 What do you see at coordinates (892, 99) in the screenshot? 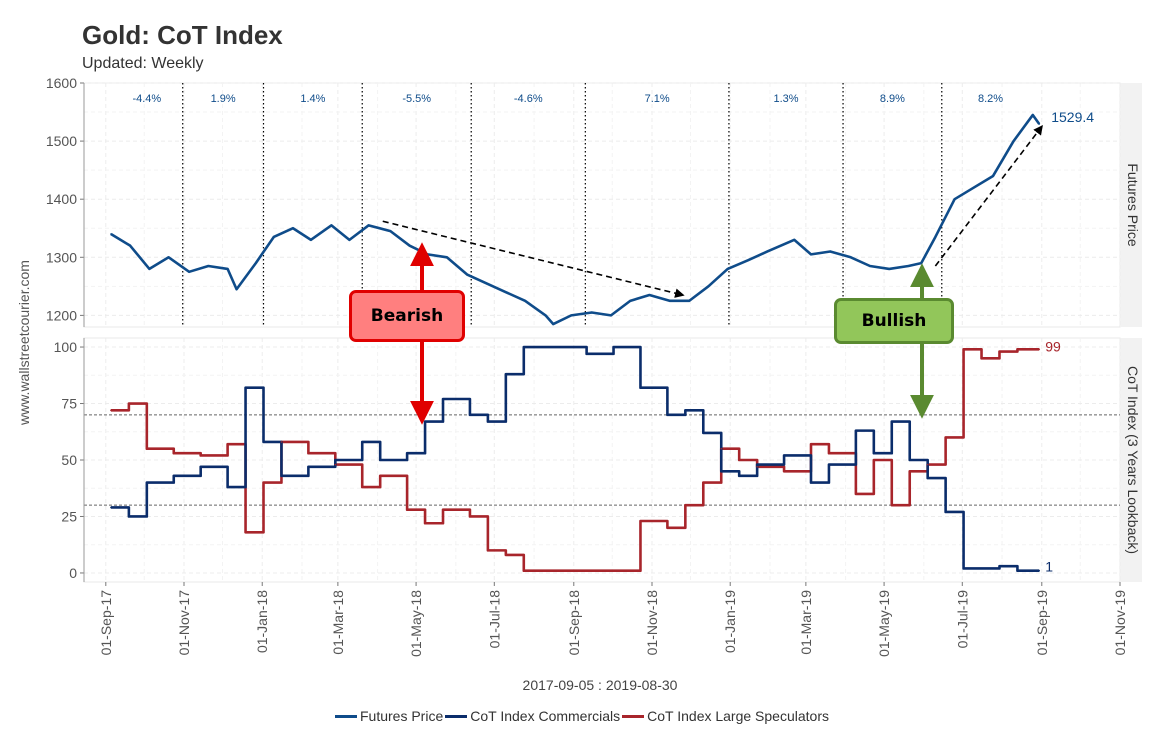
I see `interval-return-label: 8.9%` at bounding box center [892, 99].